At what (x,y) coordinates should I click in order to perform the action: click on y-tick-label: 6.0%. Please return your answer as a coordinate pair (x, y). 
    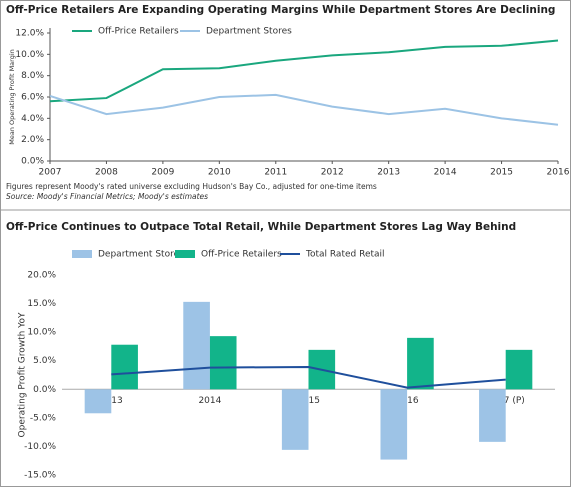
    Looking at the image, I should click on (32, 98).